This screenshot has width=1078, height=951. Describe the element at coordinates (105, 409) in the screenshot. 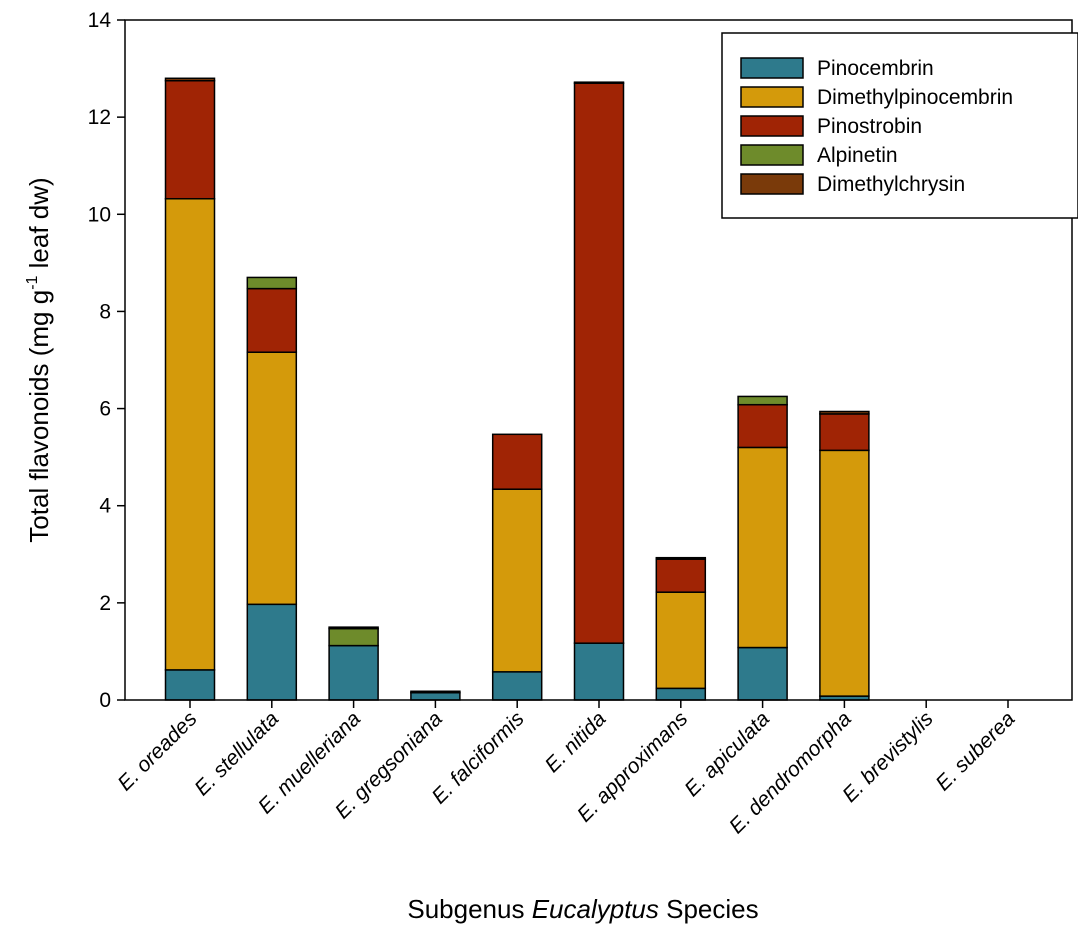

I see `y-tick-label: 6` at that location.